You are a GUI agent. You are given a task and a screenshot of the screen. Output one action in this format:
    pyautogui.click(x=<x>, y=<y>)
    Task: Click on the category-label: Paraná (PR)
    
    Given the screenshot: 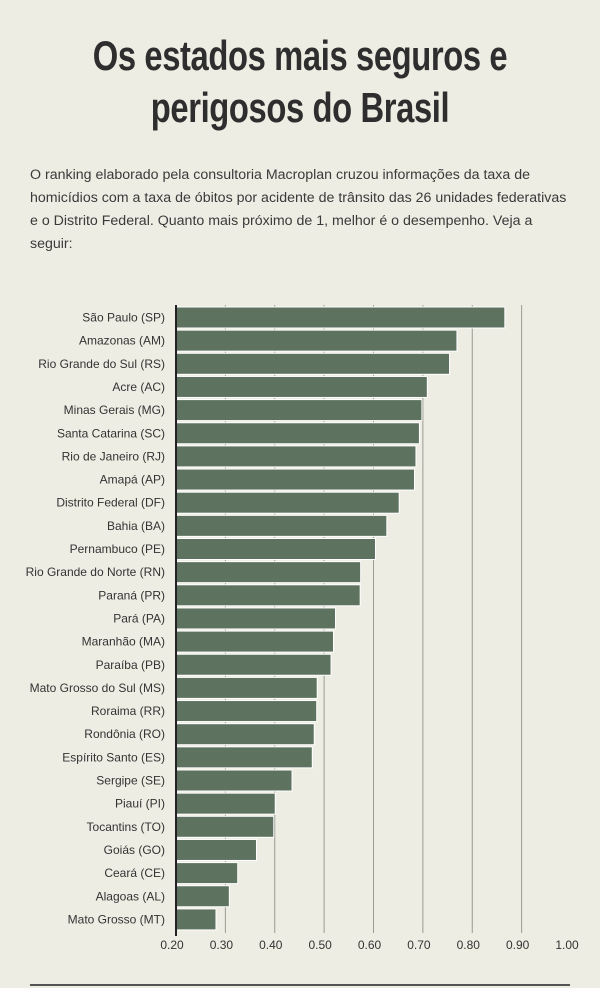 What is the action you would take?
    pyautogui.click(x=131, y=595)
    